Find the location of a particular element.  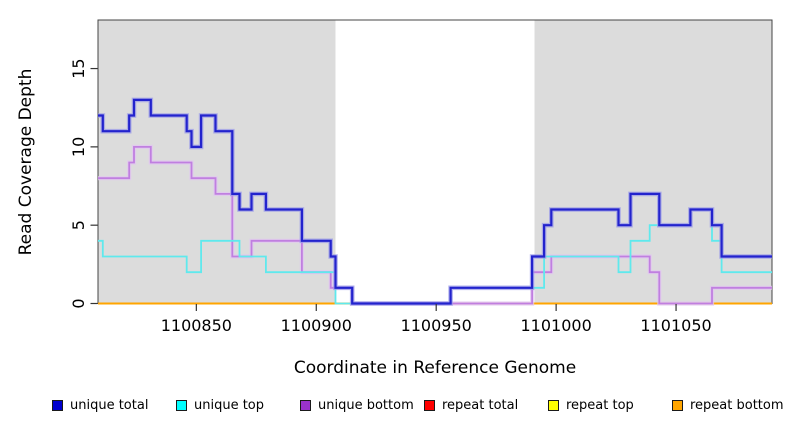

legend-label: repeat top is located at coordinates (600, 405).